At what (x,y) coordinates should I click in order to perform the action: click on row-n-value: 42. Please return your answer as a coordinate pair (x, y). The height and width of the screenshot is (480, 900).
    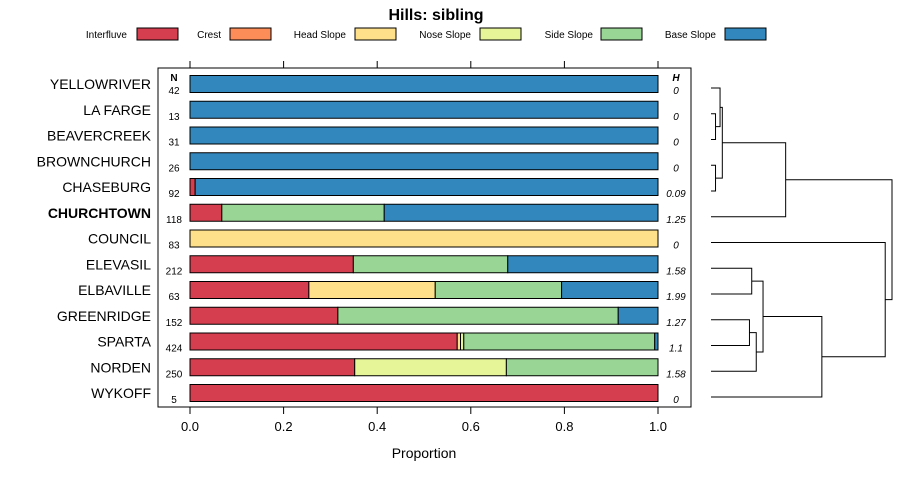
    Looking at the image, I should click on (174, 91).